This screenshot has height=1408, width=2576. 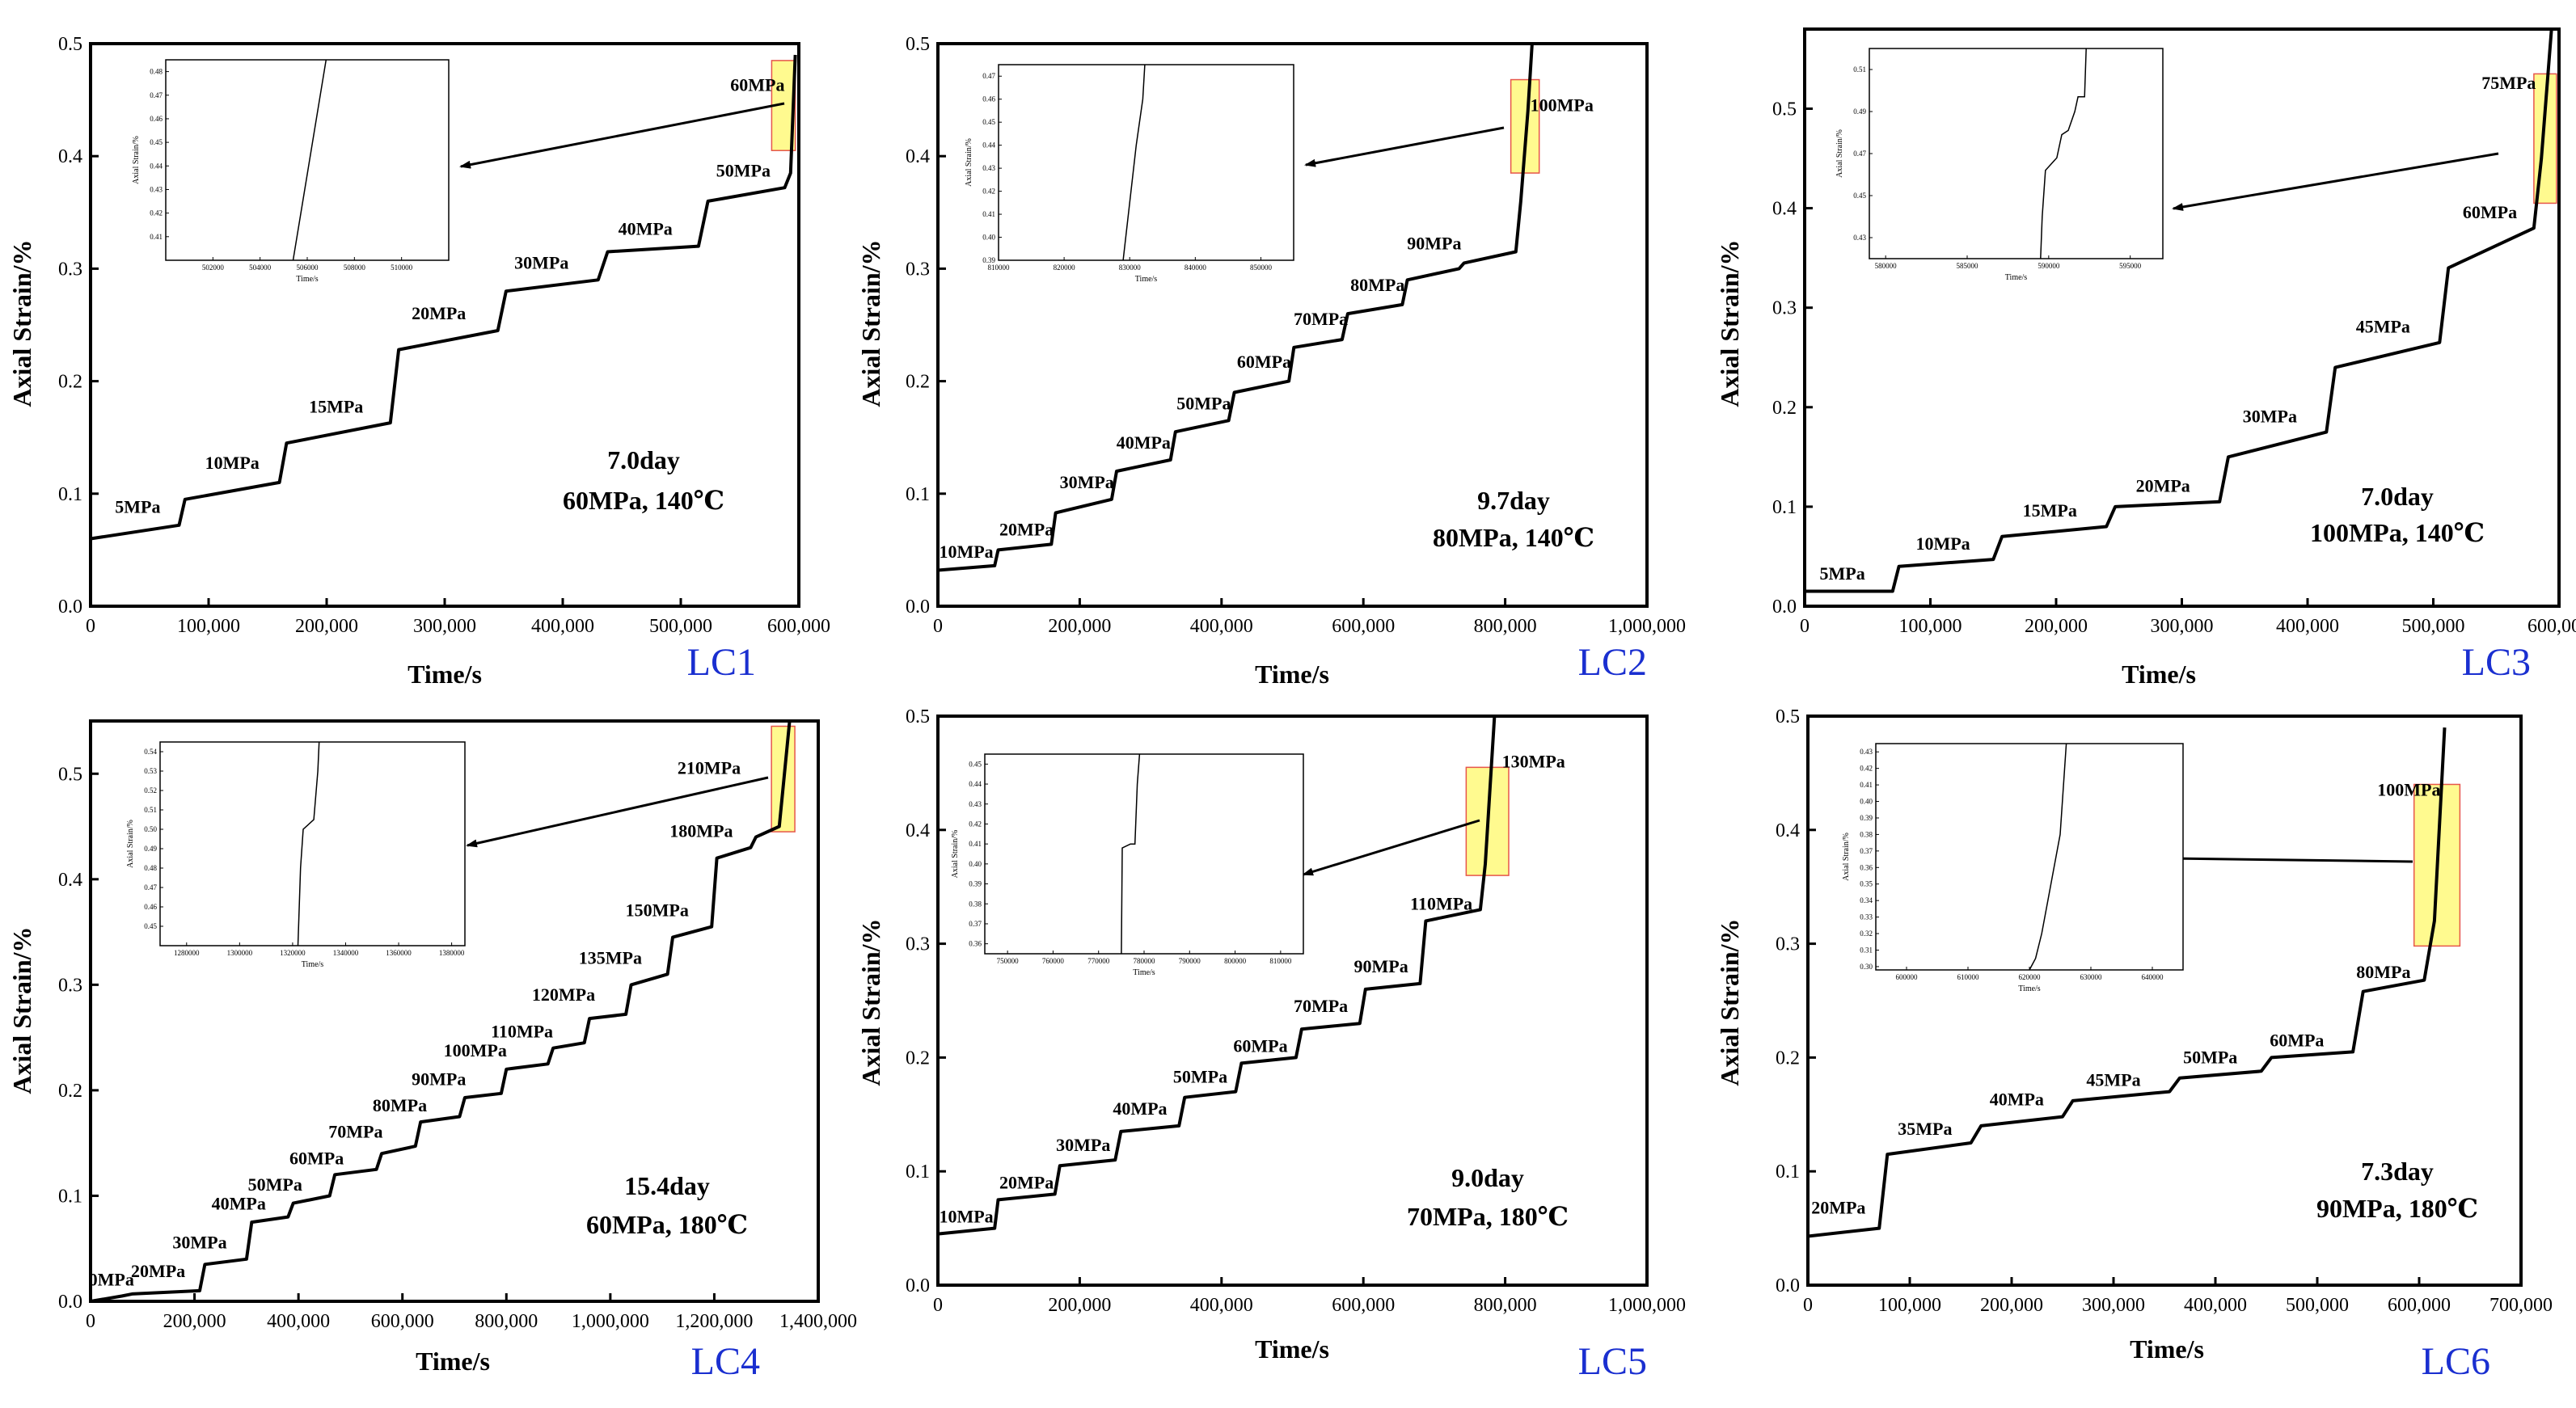 I want to click on zoom-highlight-box, so click(x=1525, y=126).